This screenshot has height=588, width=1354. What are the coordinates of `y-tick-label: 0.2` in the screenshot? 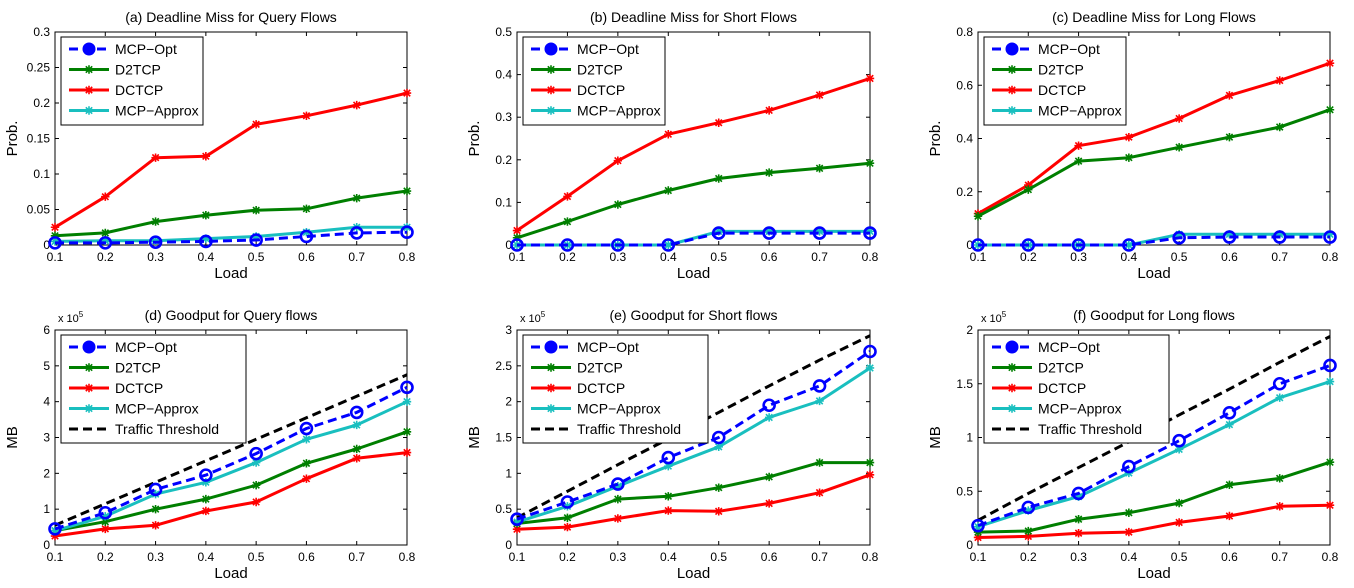 It's located at (503, 160).